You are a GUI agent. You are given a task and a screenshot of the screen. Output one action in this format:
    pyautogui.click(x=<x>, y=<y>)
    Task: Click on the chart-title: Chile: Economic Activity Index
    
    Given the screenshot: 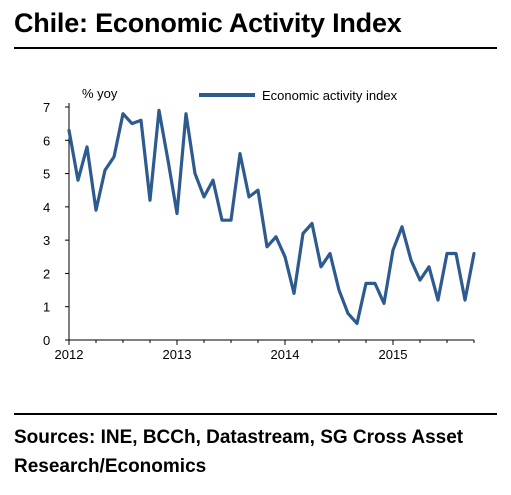 What is the action you would take?
    pyautogui.click(x=208, y=23)
    